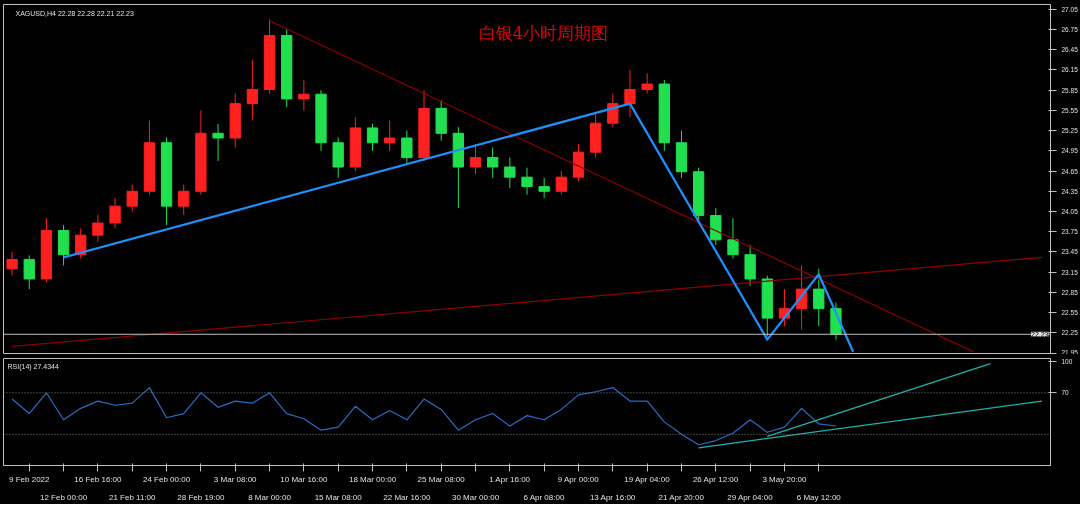  I want to click on x-tick-label: 19 Apr 04:00, so click(647, 479).